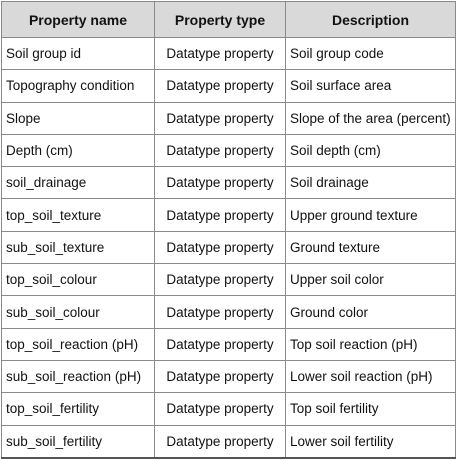  What do you see at coordinates (78, 376) in the screenshot?
I see `cell-property-name: sub_soil_reaction (pH)` at bounding box center [78, 376].